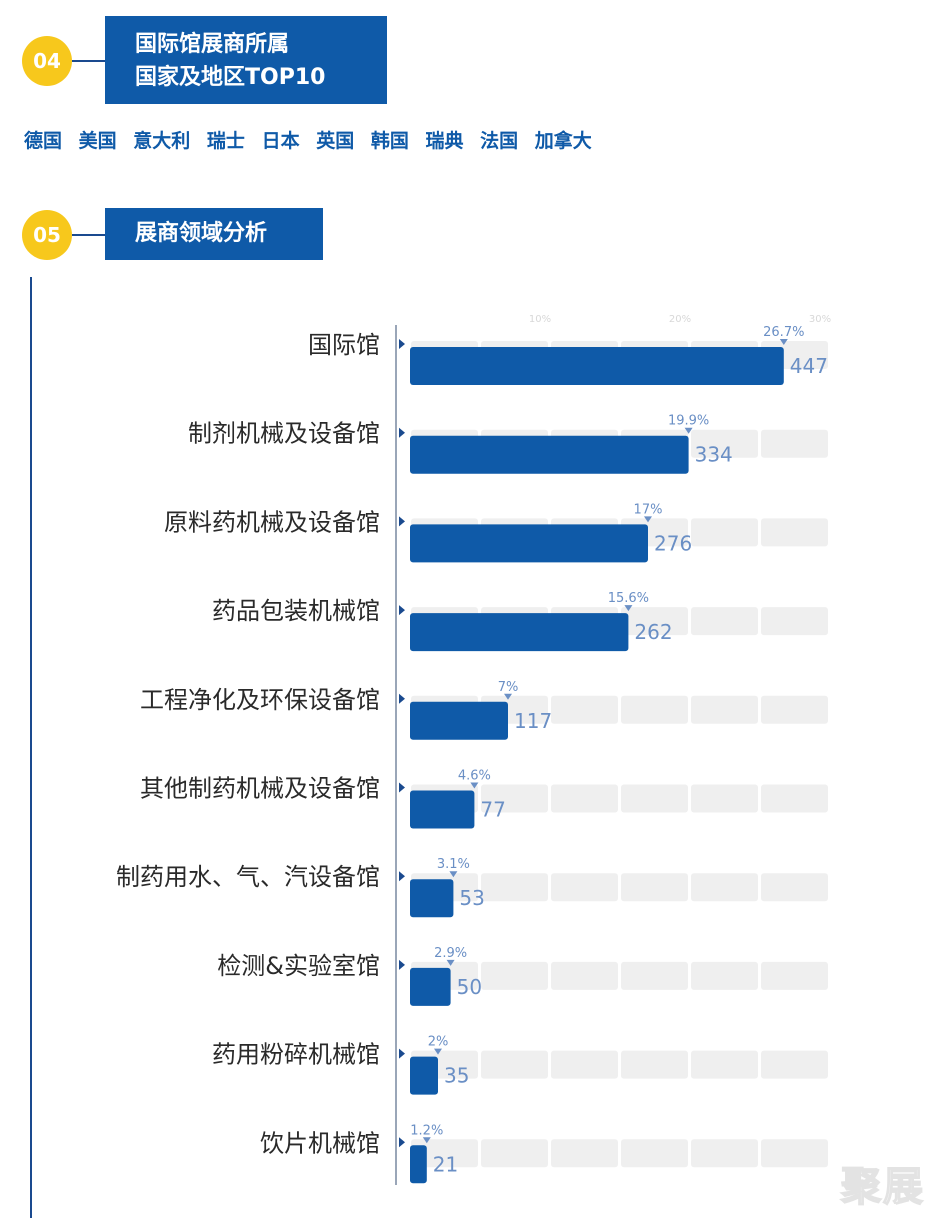  Describe the element at coordinates (453, 864) in the screenshot. I see `percent-label: 3.1%` at that location.